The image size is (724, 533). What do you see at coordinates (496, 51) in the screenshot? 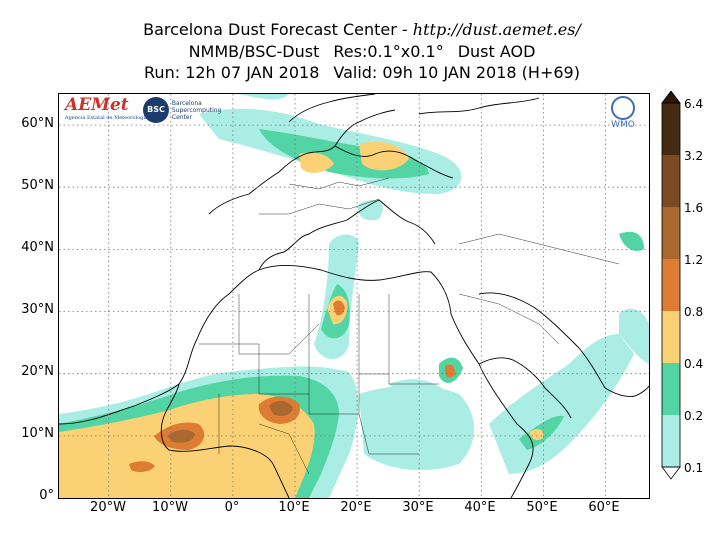
I see `title-variable: Dust AOD` at bounding box center [496, 51].